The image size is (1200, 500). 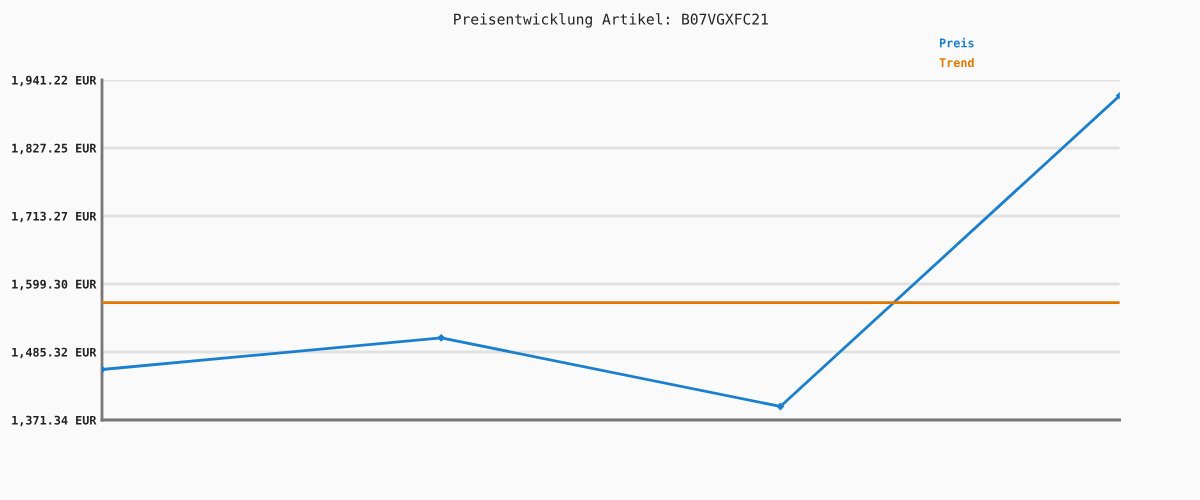 What do you see at coordinates (54, 149) in the screenshot?
I see `y-tick-label: 1,827.25 EUR` at bounding box center [54, 149].